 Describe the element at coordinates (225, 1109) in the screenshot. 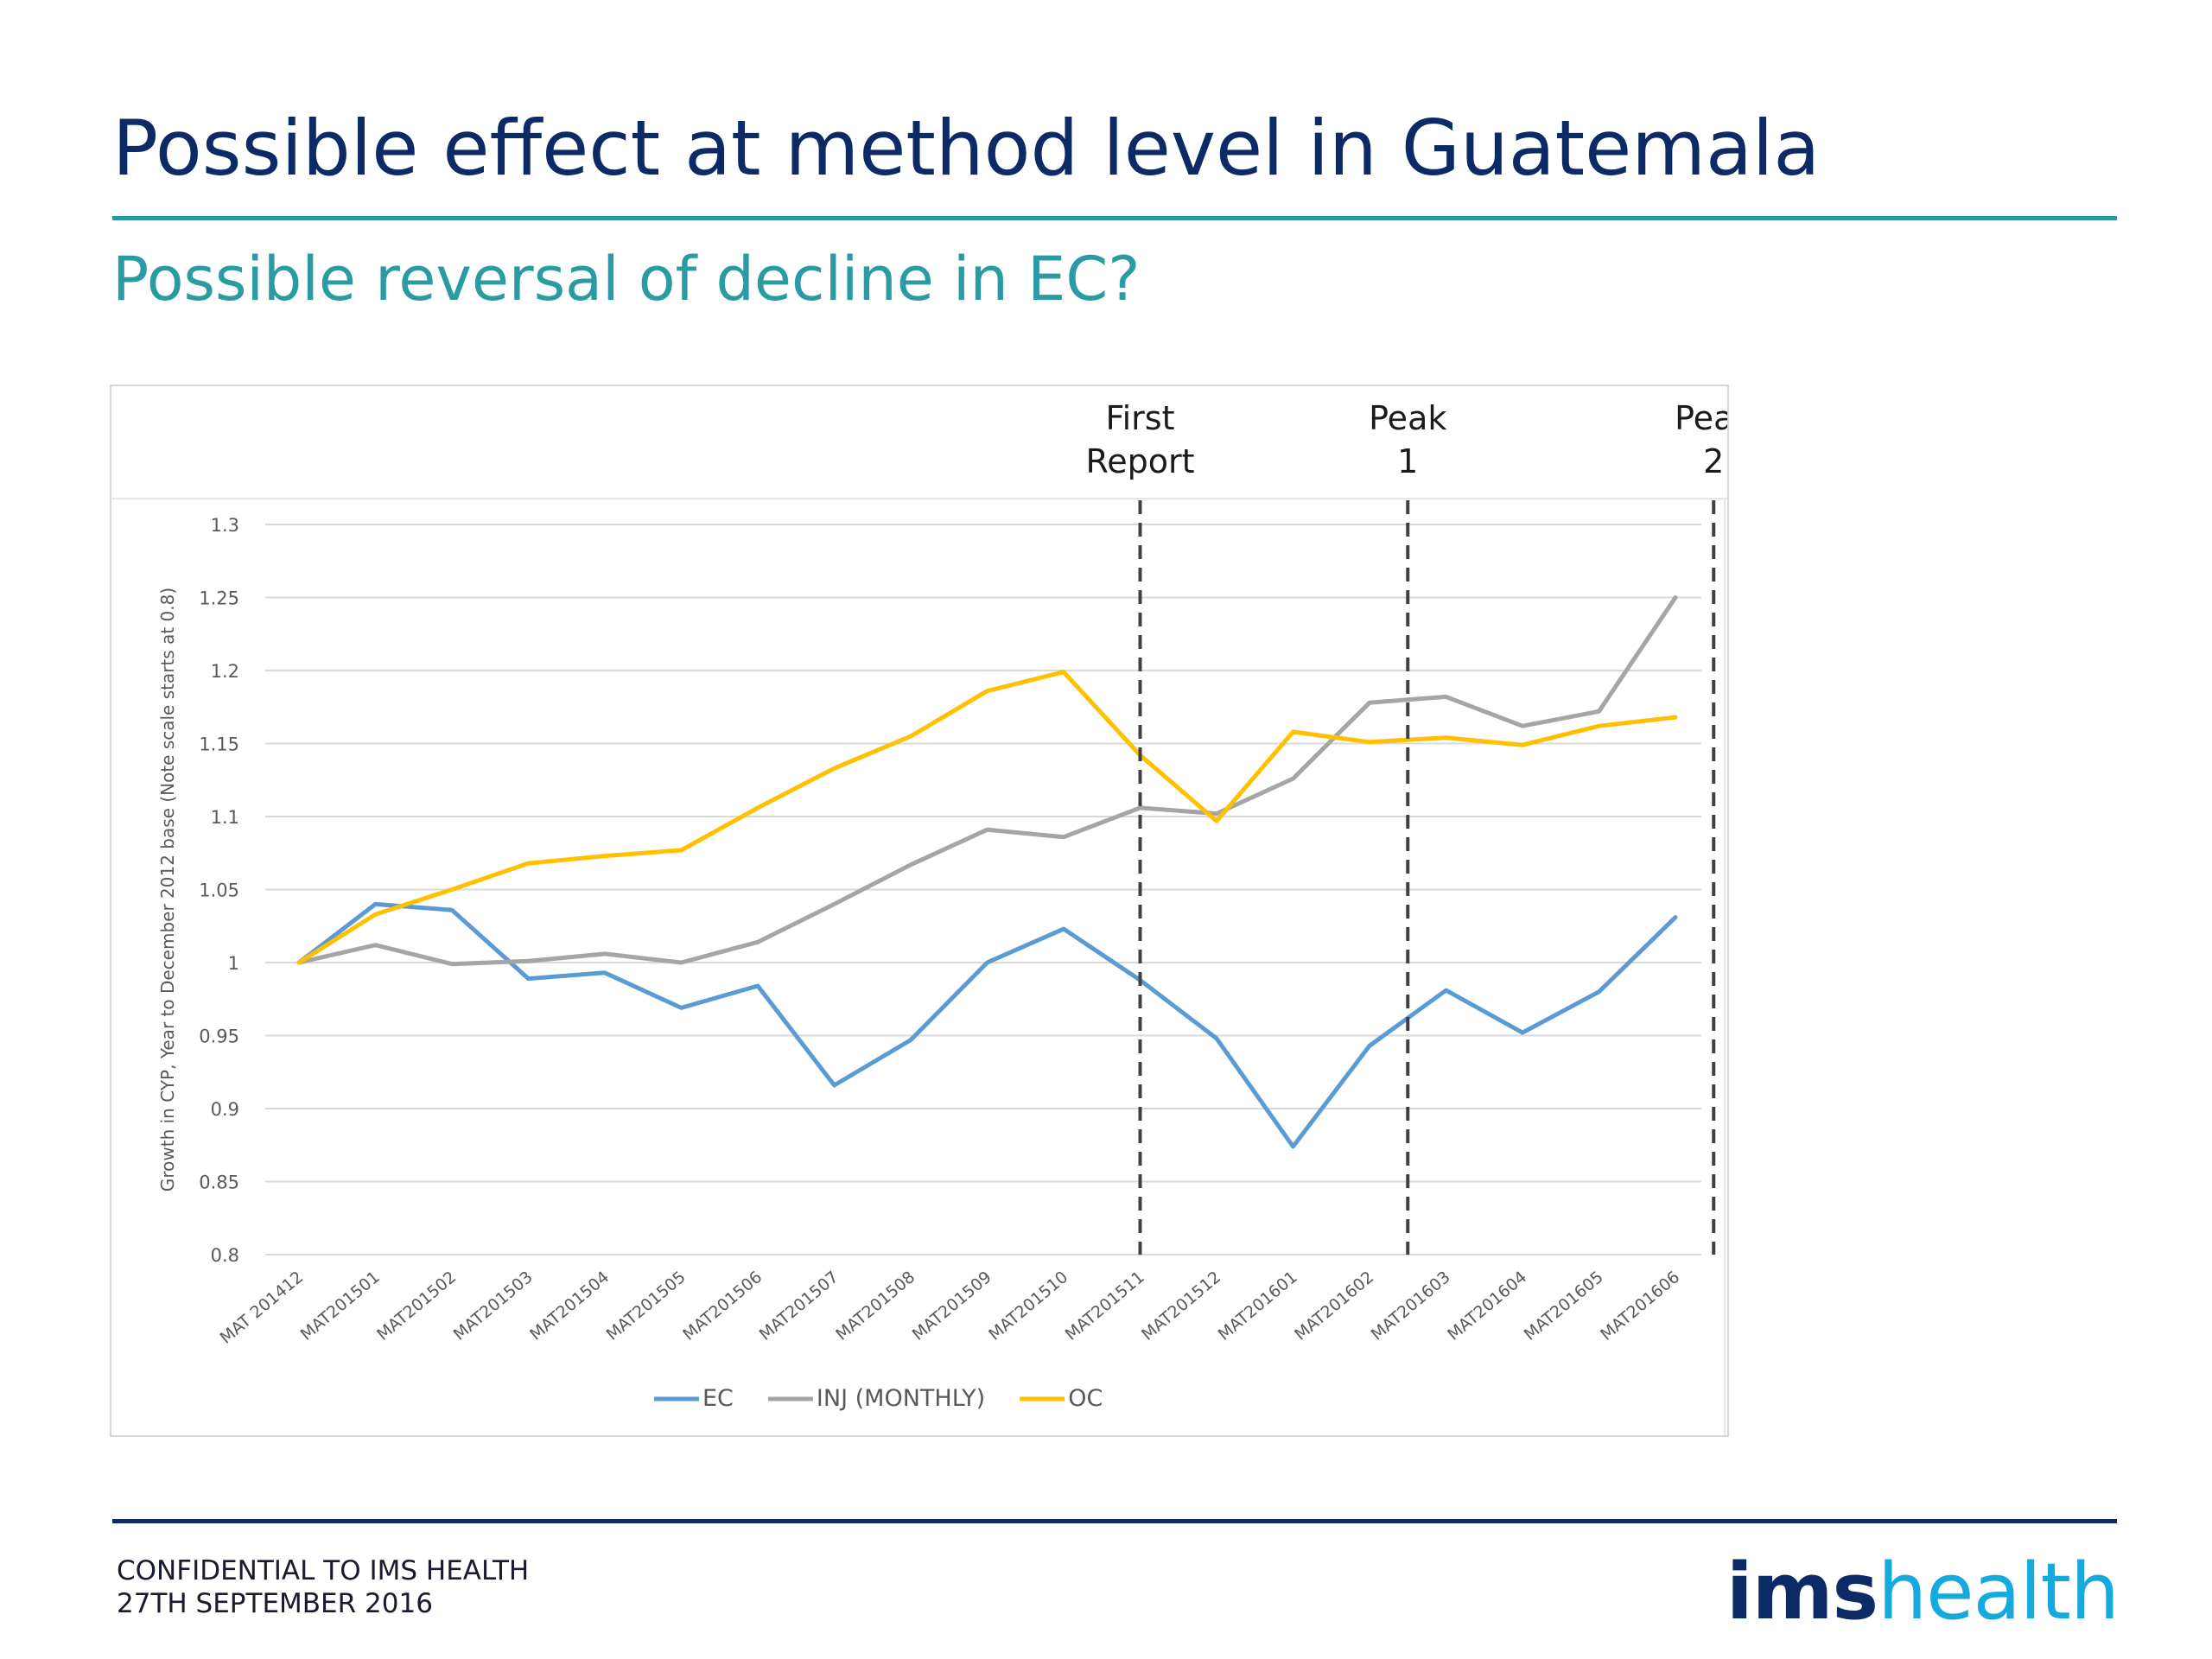

I see `y-tick-label: 0.9` at that location.